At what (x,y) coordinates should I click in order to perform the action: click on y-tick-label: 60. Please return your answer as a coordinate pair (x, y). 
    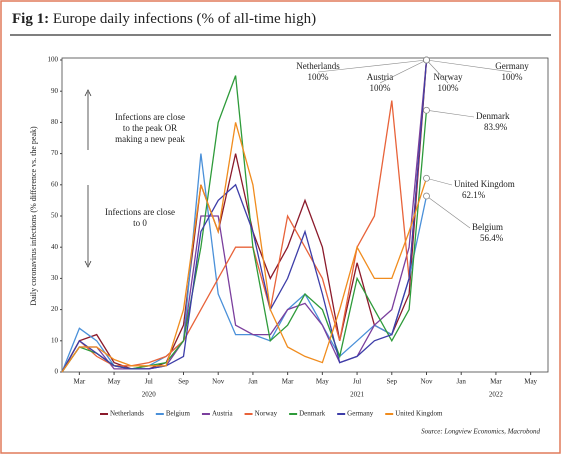
    Looking at the image, I should click on (55, 184).